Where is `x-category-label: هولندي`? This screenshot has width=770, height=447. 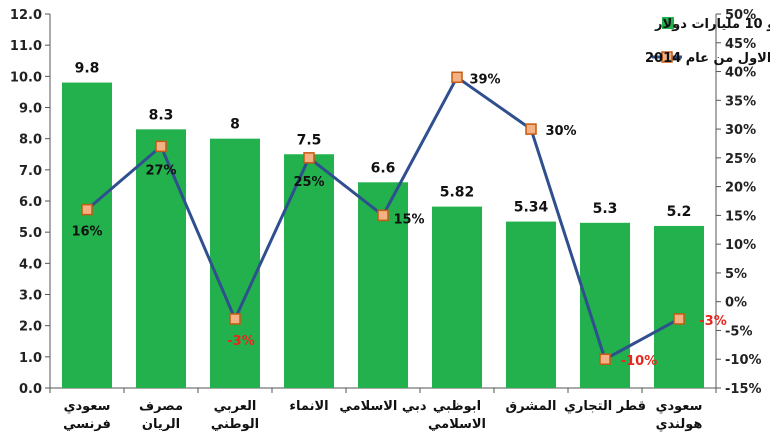 x-category-label: هولندي is located at coordinates (679, 424).